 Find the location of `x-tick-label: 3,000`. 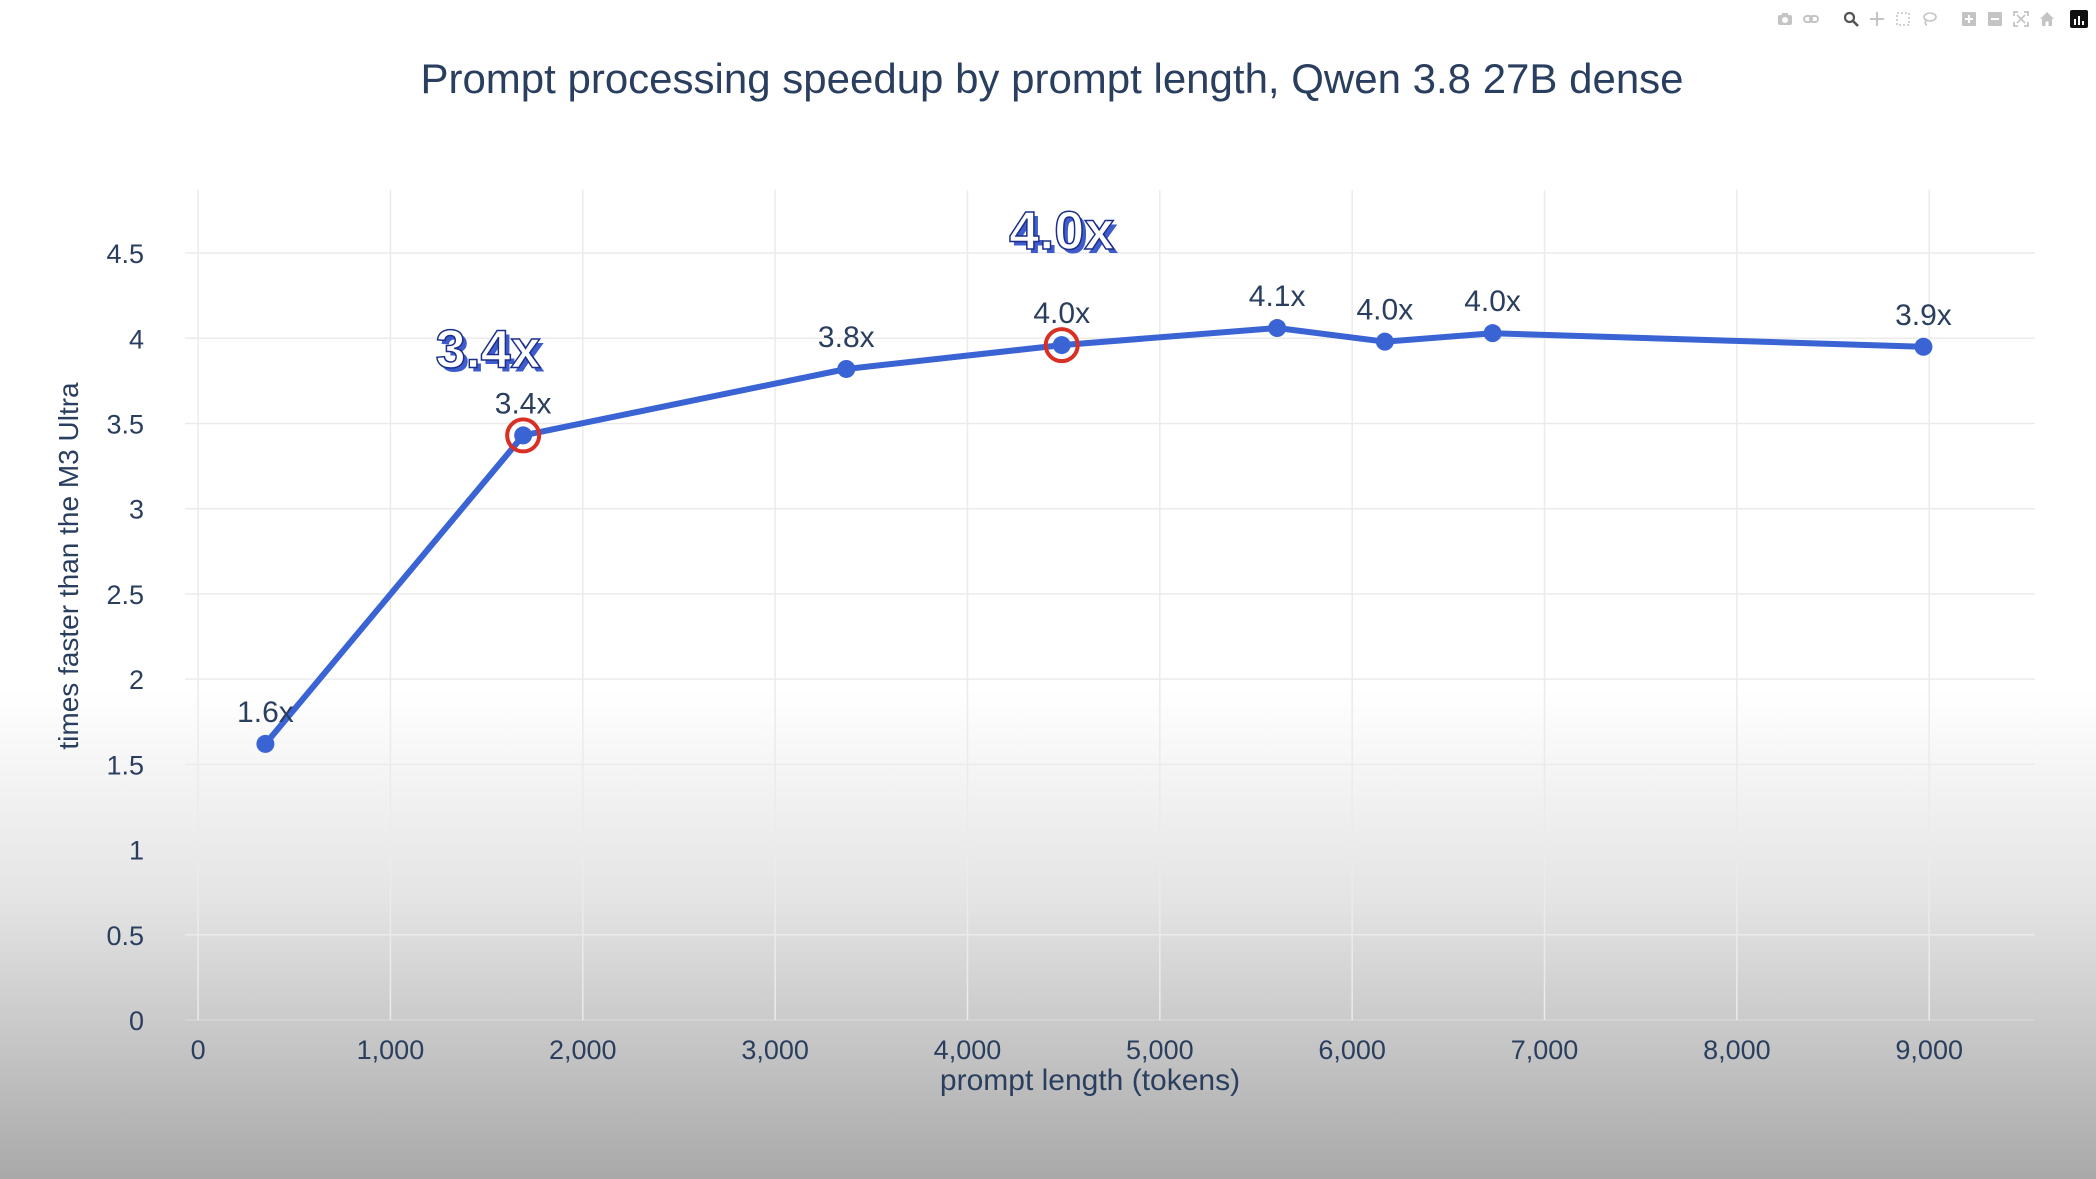

x-tick-label: 3,000 is located at coordinates (775, 1050).